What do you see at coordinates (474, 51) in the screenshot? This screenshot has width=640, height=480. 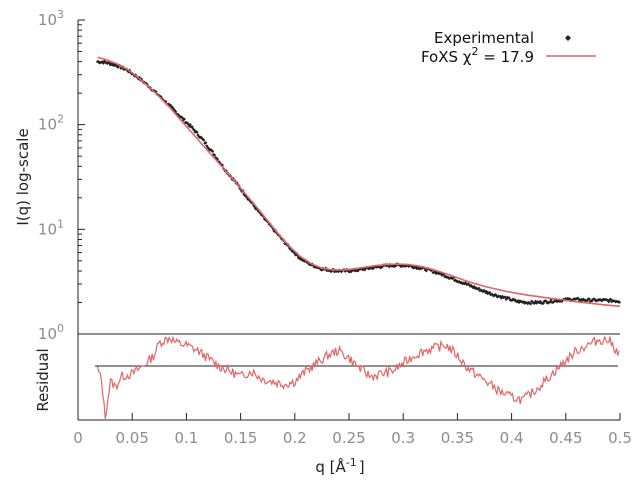 I see `legend-fit-sup: 2` at bounding box center [474, 51].